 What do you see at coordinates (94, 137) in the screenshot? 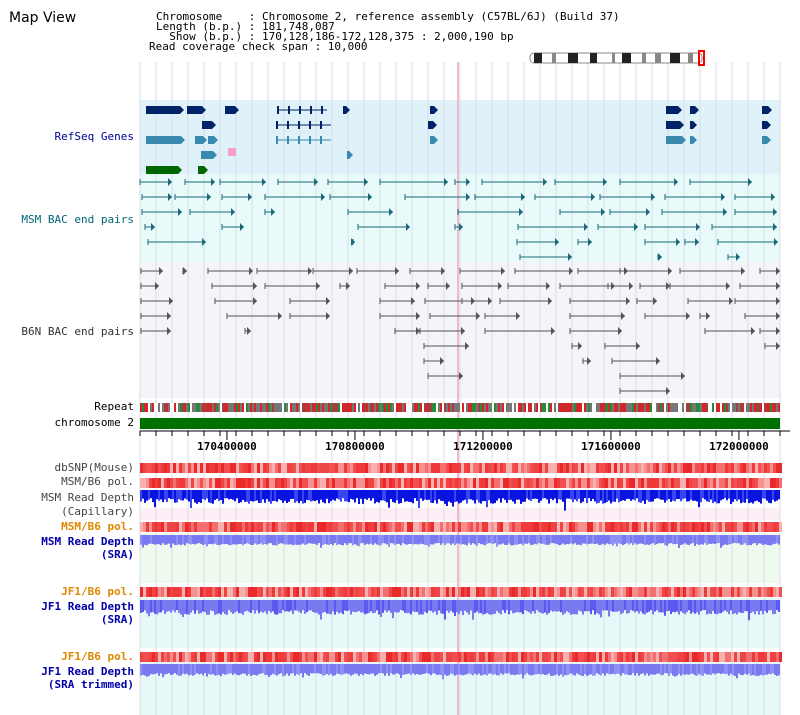
I see `track-label-refseq: RefSeq Genes` at bounding box center [94, 137].